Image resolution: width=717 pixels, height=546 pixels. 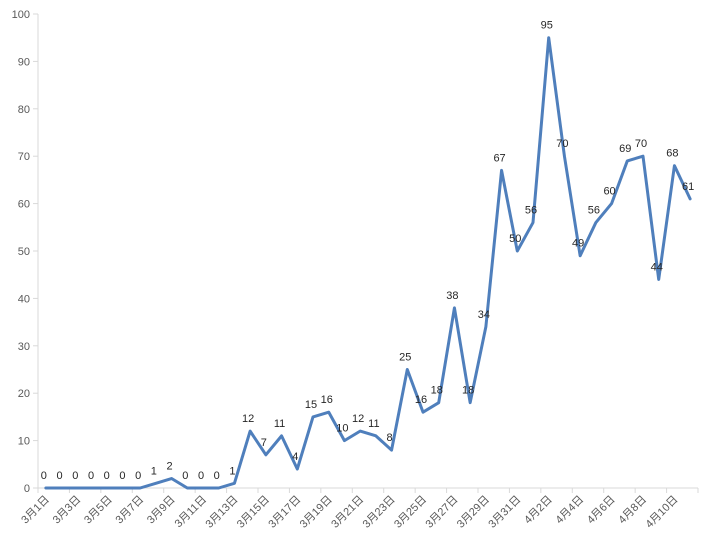 What do you see at coordinates (570, 510) in the screenshot?
I see `x-tick-label: 4月4日` at bounding box center [570, 510].